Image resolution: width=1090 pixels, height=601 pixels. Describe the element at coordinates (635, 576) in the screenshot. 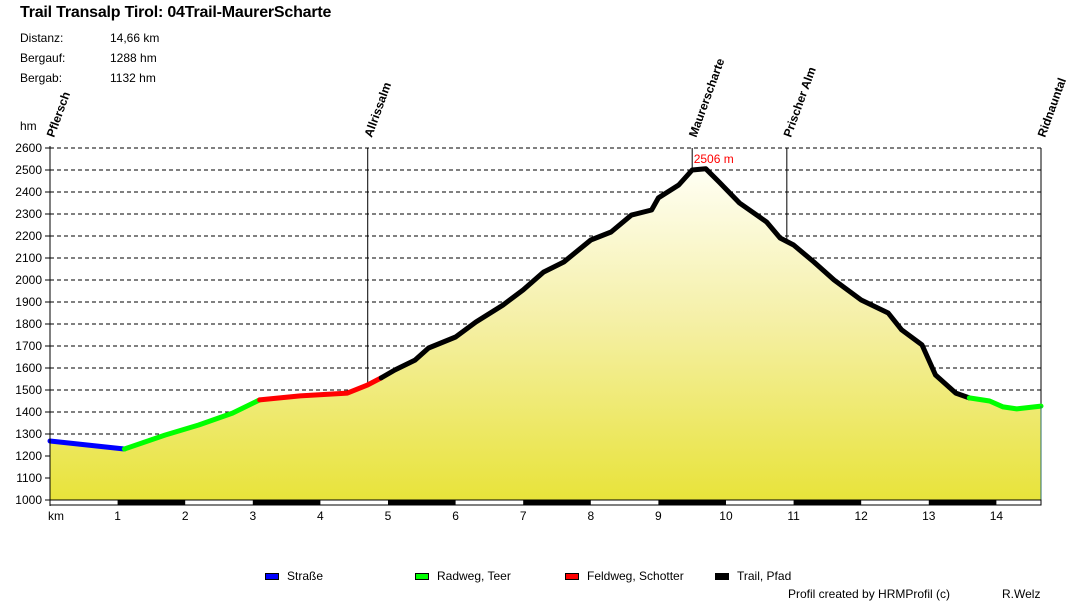

I see `legend-label: Feldweg, Schotter` at that location.